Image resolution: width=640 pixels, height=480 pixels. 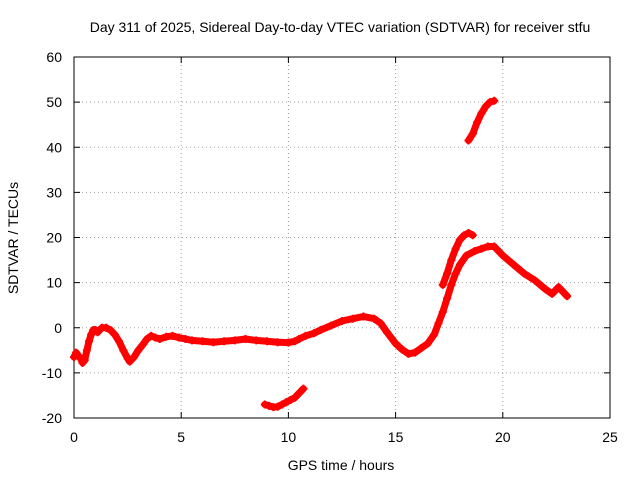 What do you see at coordinates (54, 283) in the screenshot?
I see `y-tick-label: 10` at bounding box center [54, 283].